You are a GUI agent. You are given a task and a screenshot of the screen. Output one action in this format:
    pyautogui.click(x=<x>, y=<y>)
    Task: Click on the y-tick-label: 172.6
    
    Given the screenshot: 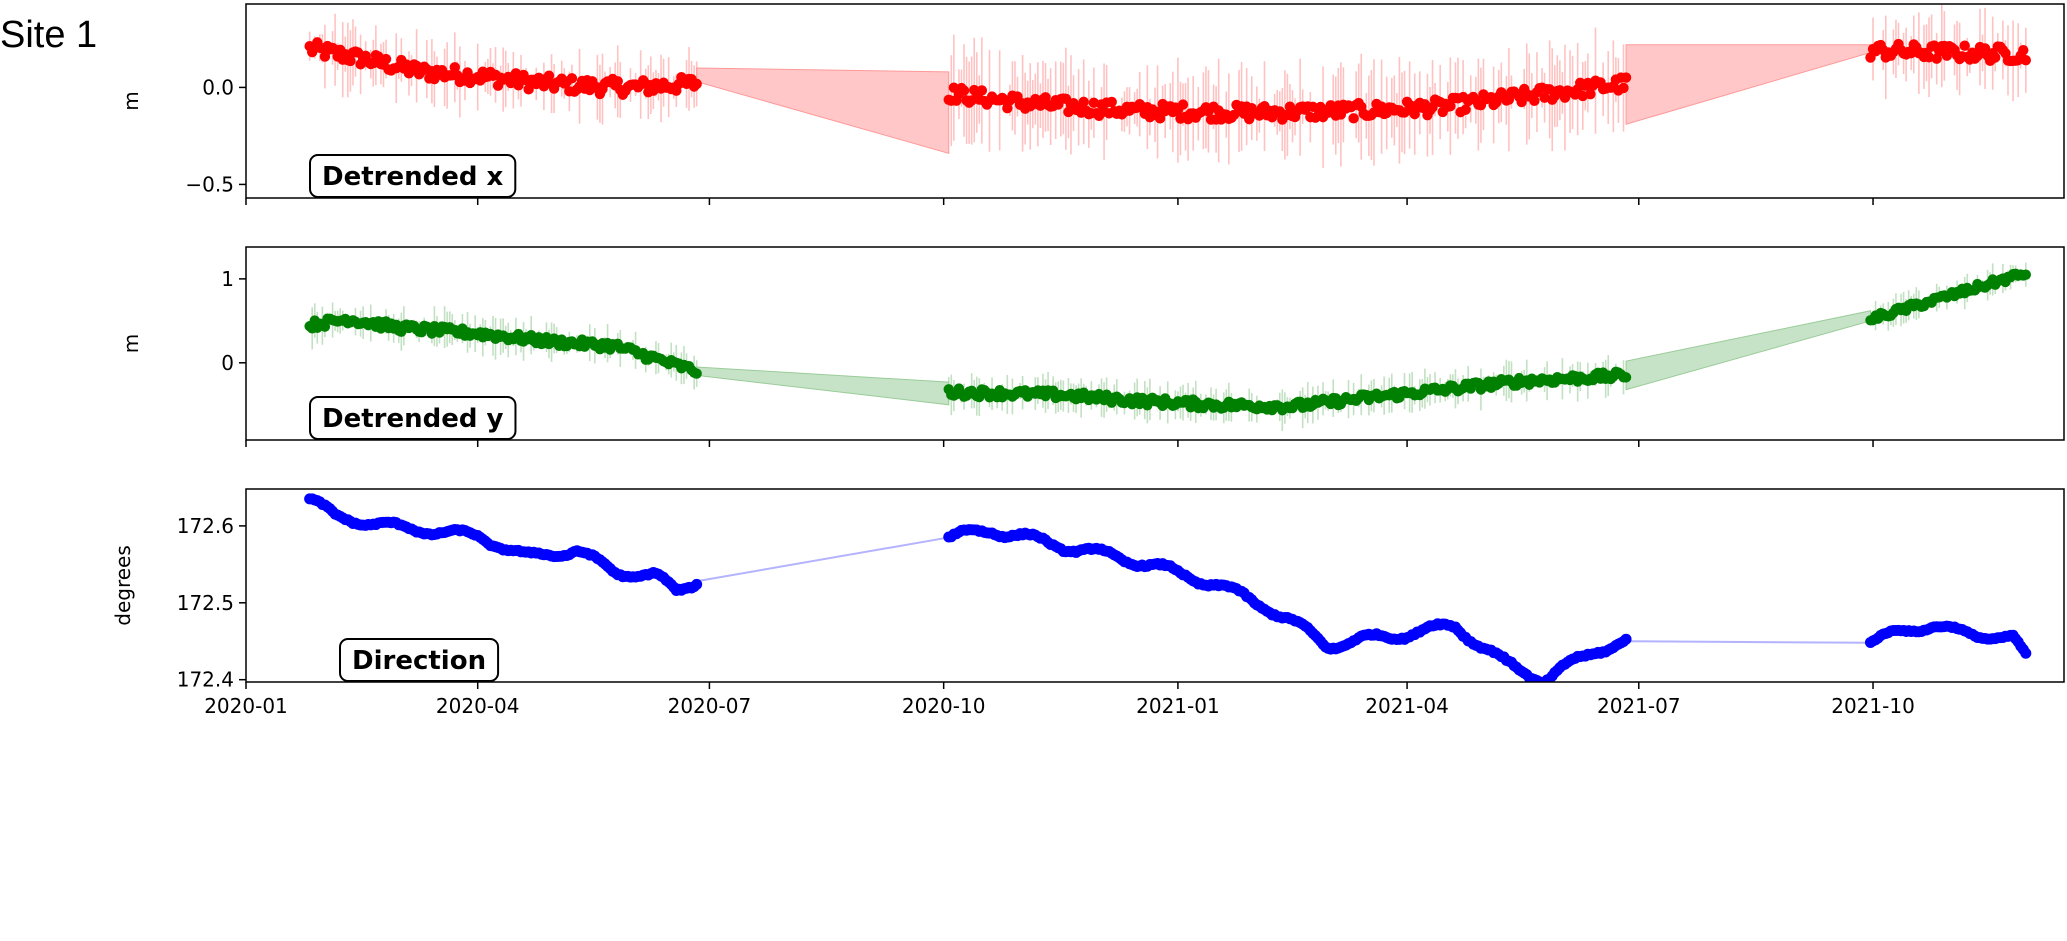 What is the action you would take?
    pyautogui.click(x=205, y=526)
    